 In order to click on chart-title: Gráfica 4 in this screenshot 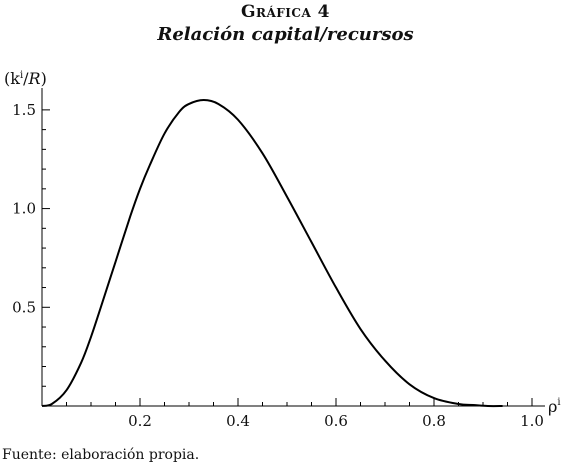, I will do `click(285, 12)`.